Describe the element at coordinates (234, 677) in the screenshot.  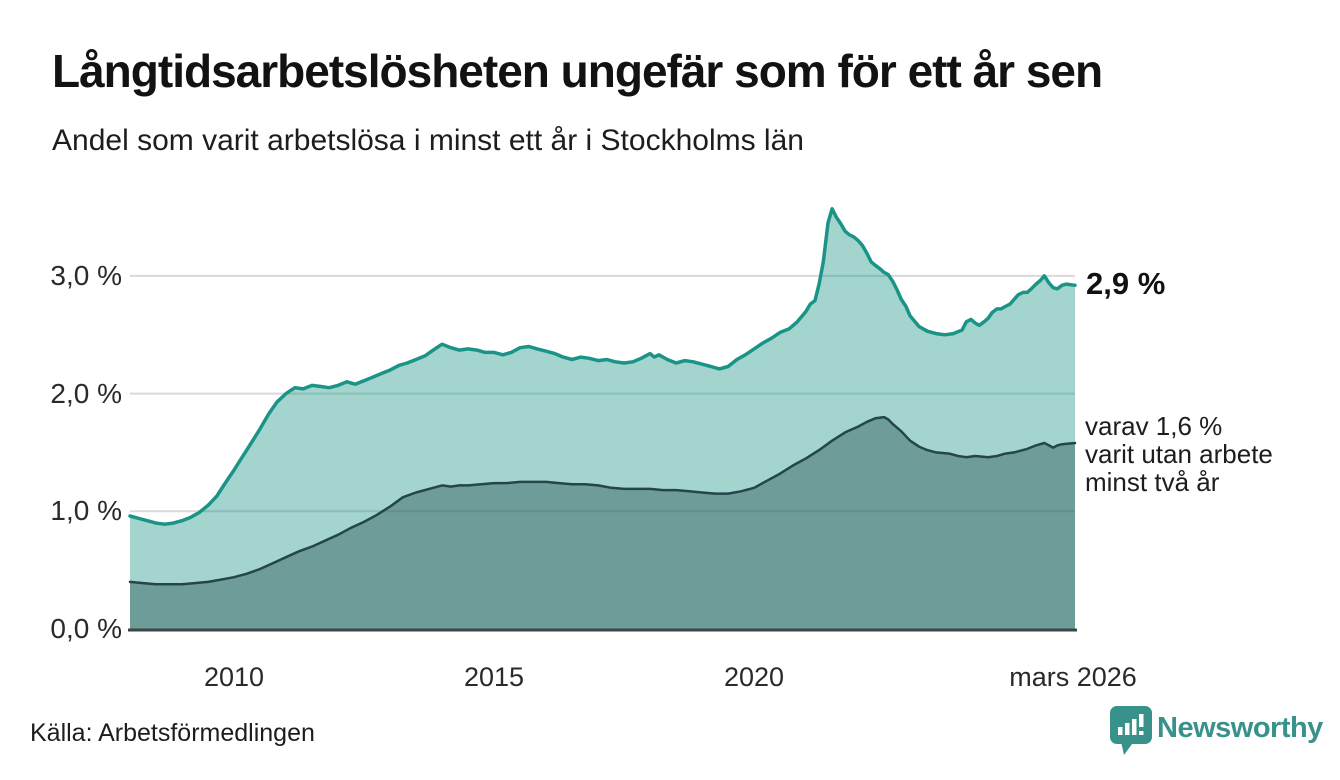
I see `x-axis-tick-label: 2010` at that location.